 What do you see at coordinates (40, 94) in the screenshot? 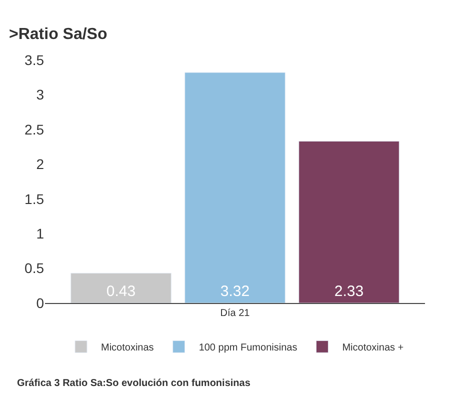
I see `y-tick-label: 3` at bounding box center [40, 94].